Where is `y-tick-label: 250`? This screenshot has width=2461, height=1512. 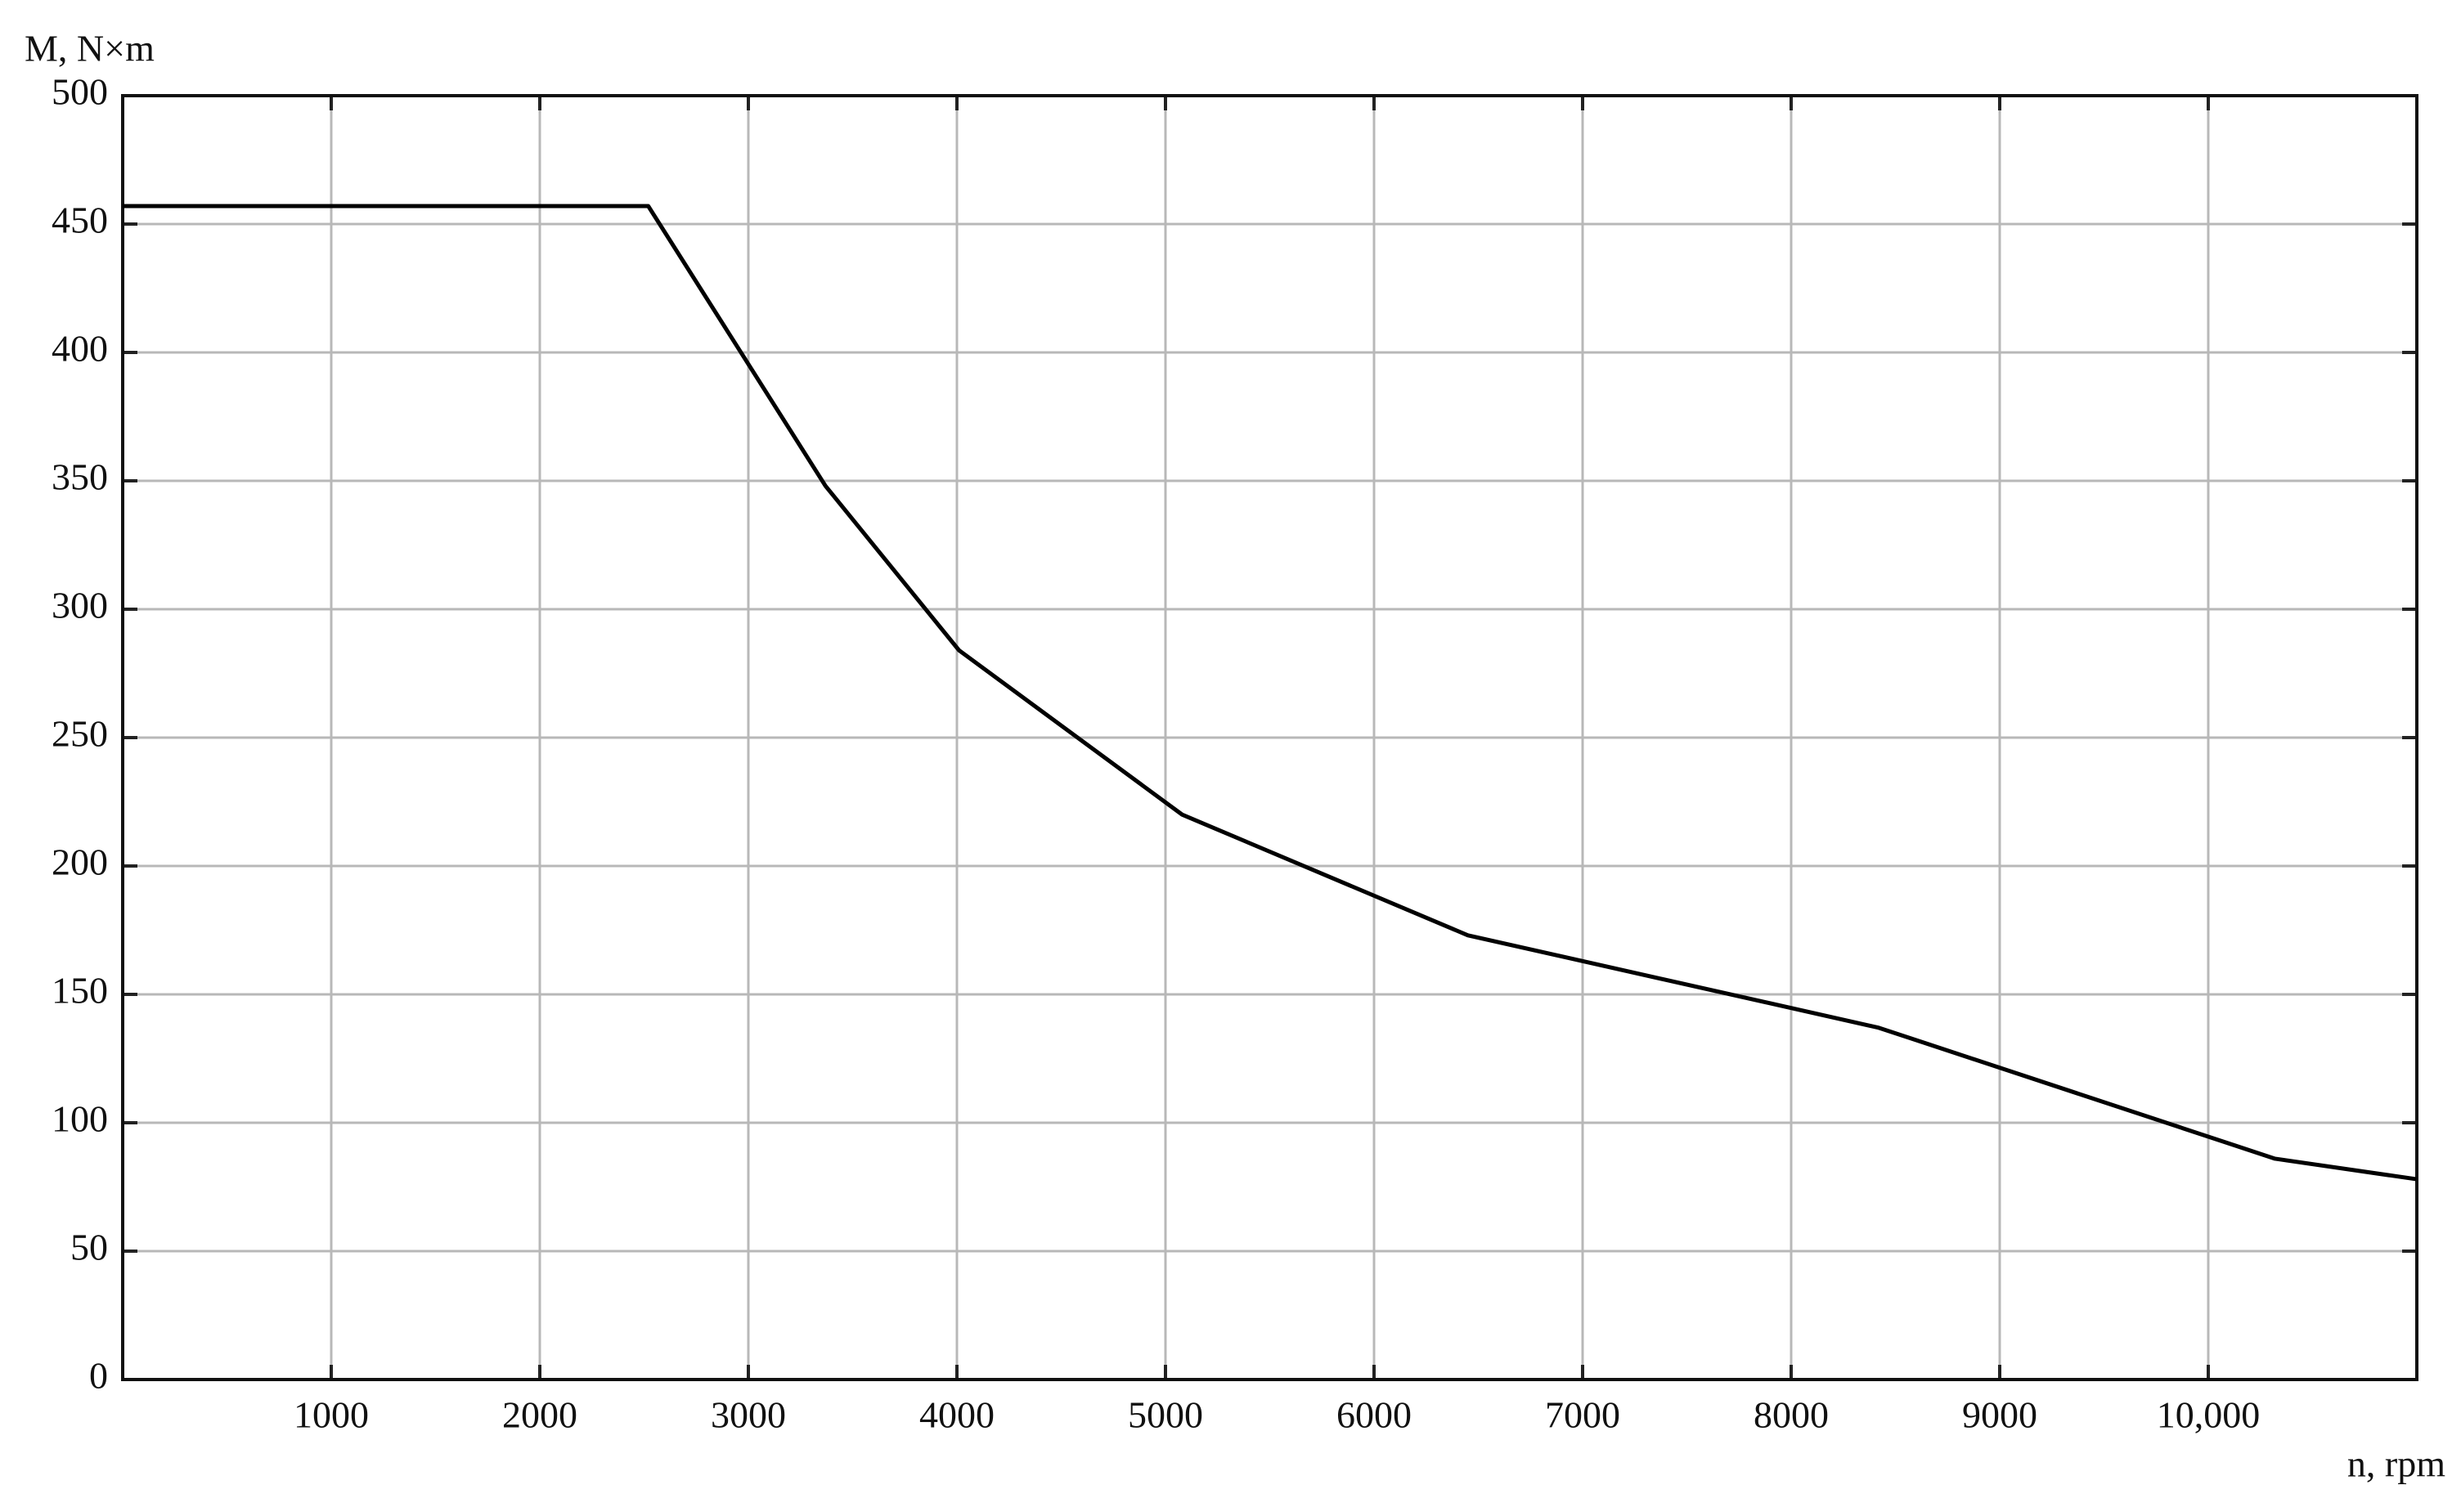
y-tick-label: 250 is located at coordinates (80, 734).